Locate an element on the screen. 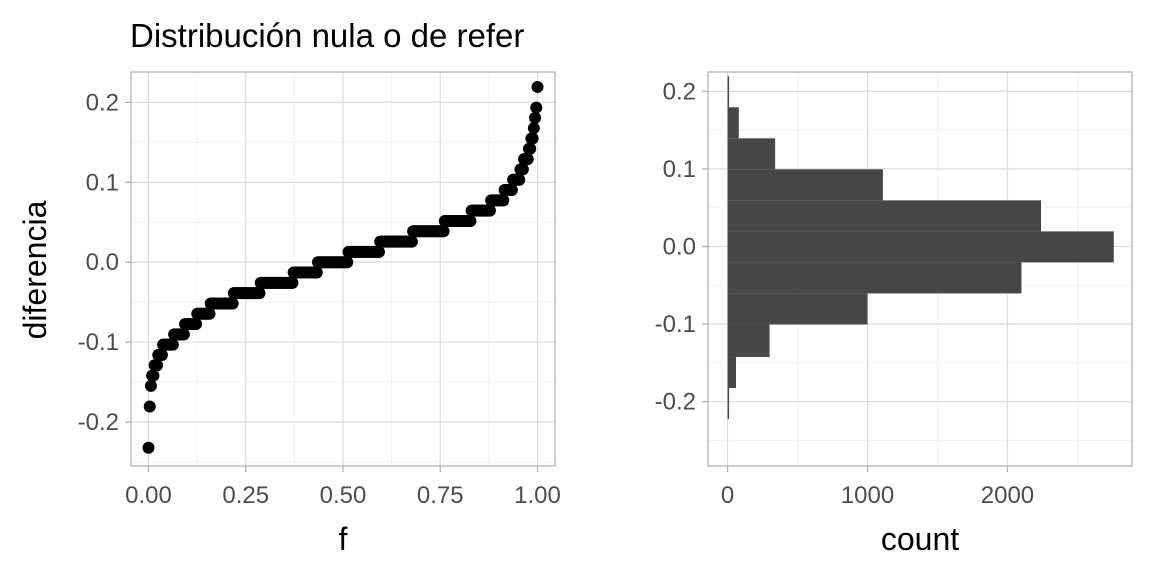  x-tick-label: 2000 is located at coordinates (1007, 495).